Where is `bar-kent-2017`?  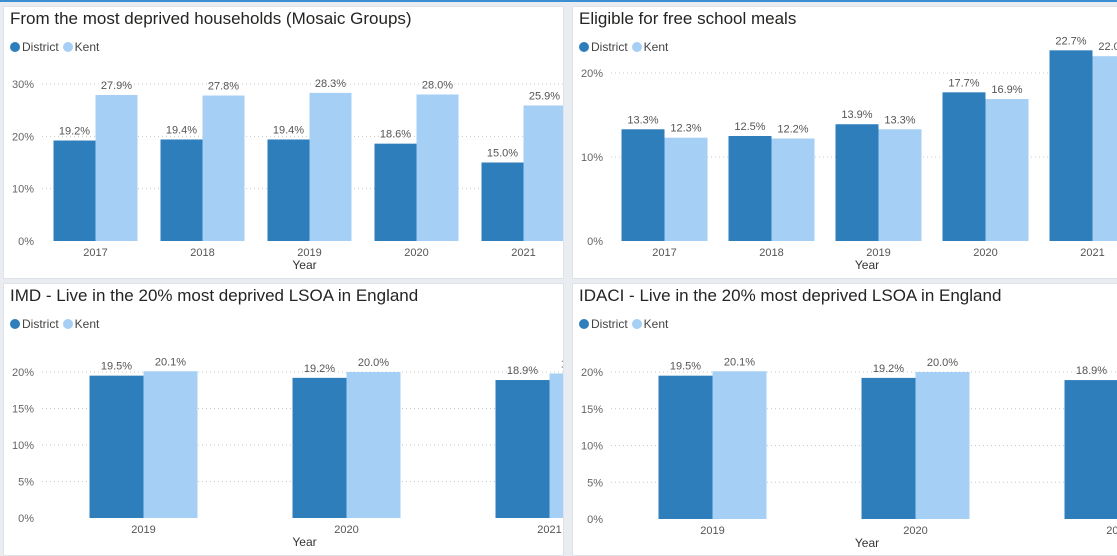 bar-kent-2017 is located at coordinates (116, 168).